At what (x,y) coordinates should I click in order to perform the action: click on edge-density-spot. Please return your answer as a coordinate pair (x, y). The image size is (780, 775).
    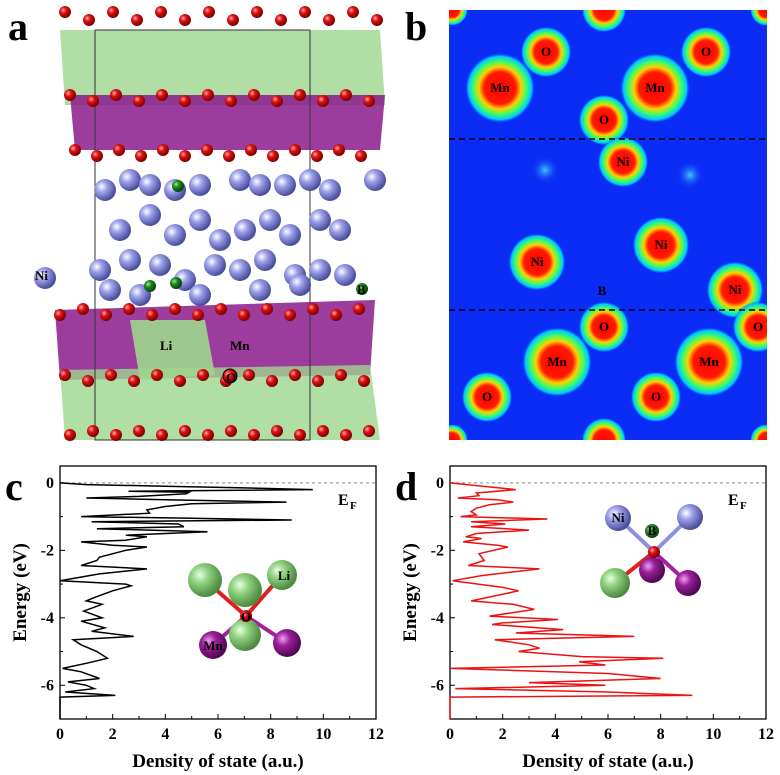
    Looking at the image, I should click on (758, 432).